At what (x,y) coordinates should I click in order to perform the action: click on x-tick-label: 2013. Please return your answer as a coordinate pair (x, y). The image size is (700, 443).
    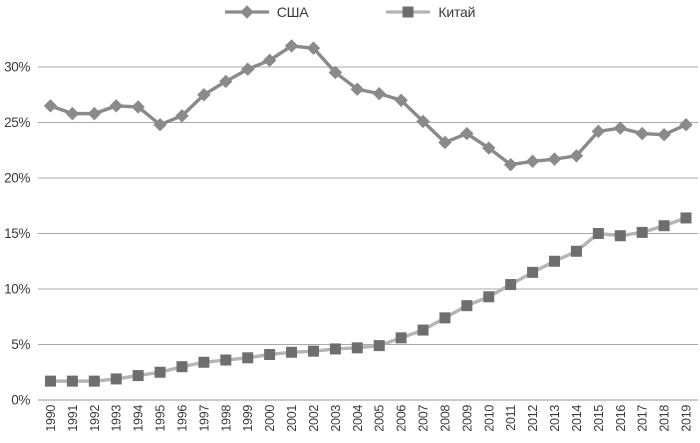
    Looking at the image, I should click on (555, 418).